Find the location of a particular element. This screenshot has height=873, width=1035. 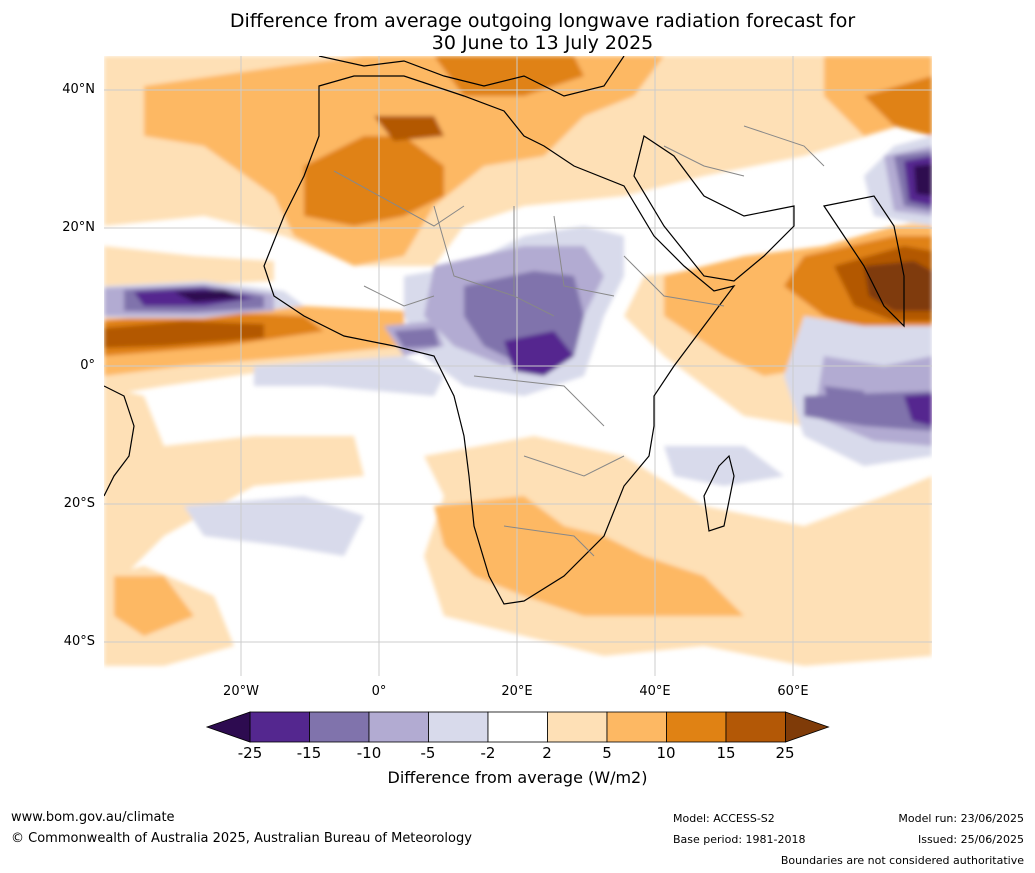

lat-label-0: 0° is located at coordinates (87, 365).